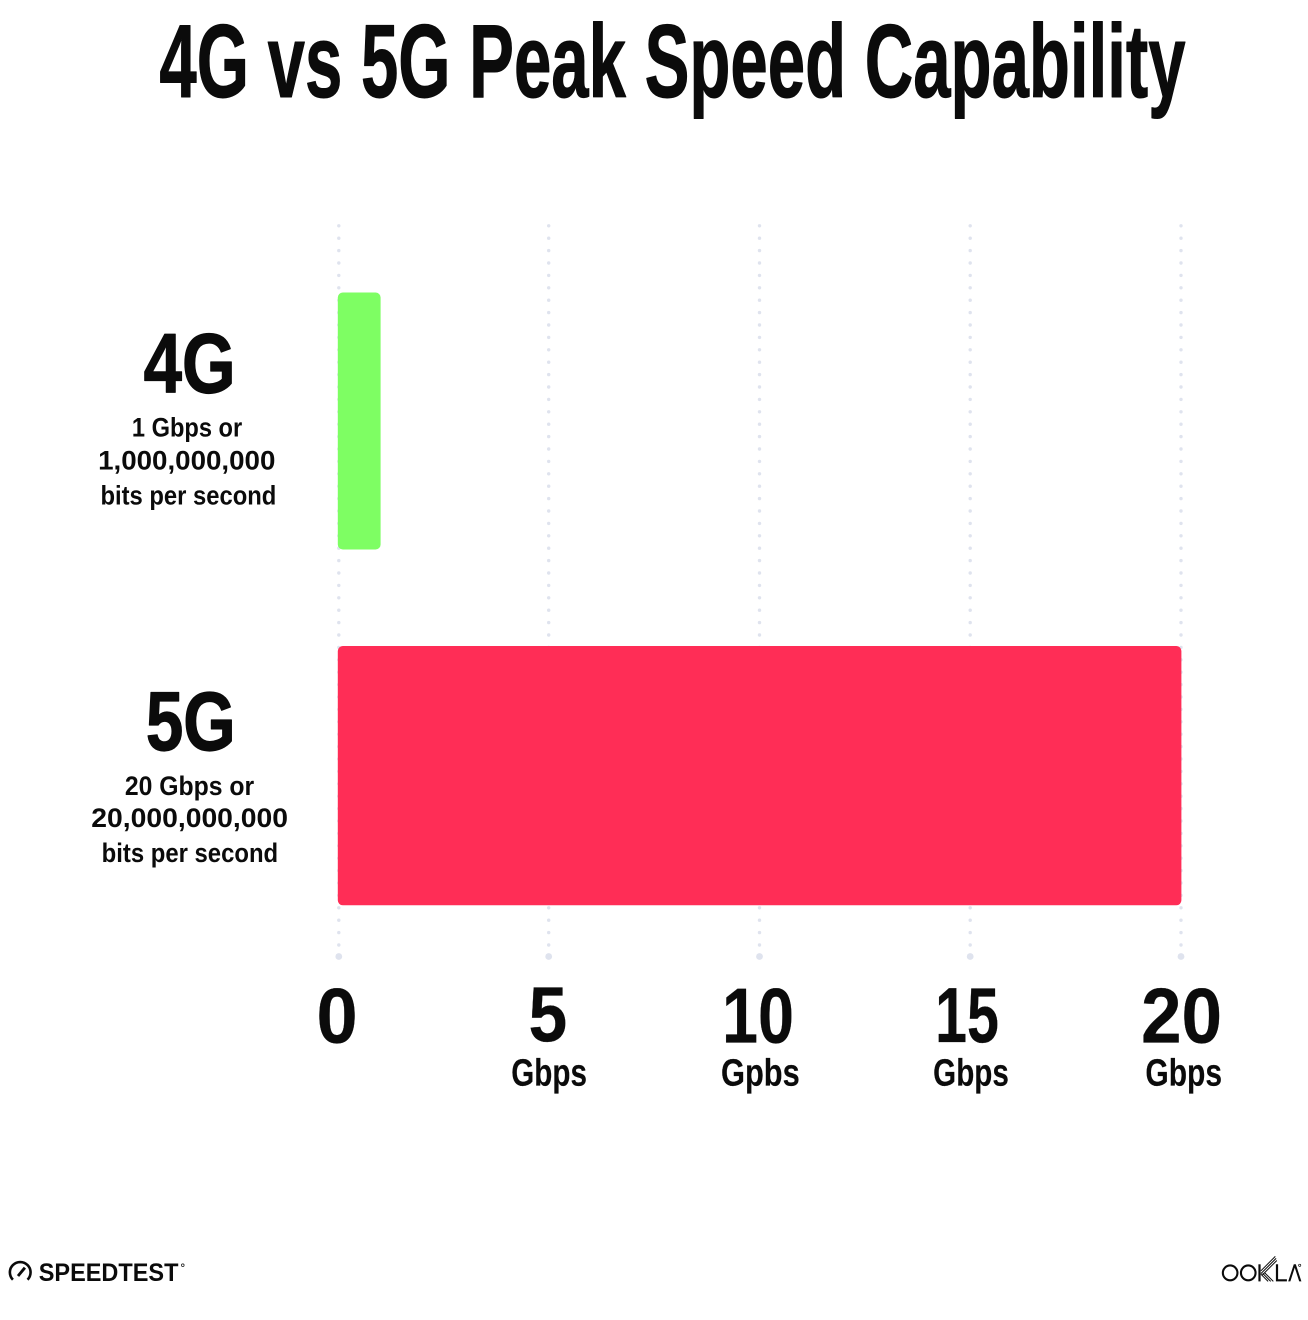 The width and height of the screenshot is (1308, 1320). I want to click on svg-text: 5G, so click(191, 721).